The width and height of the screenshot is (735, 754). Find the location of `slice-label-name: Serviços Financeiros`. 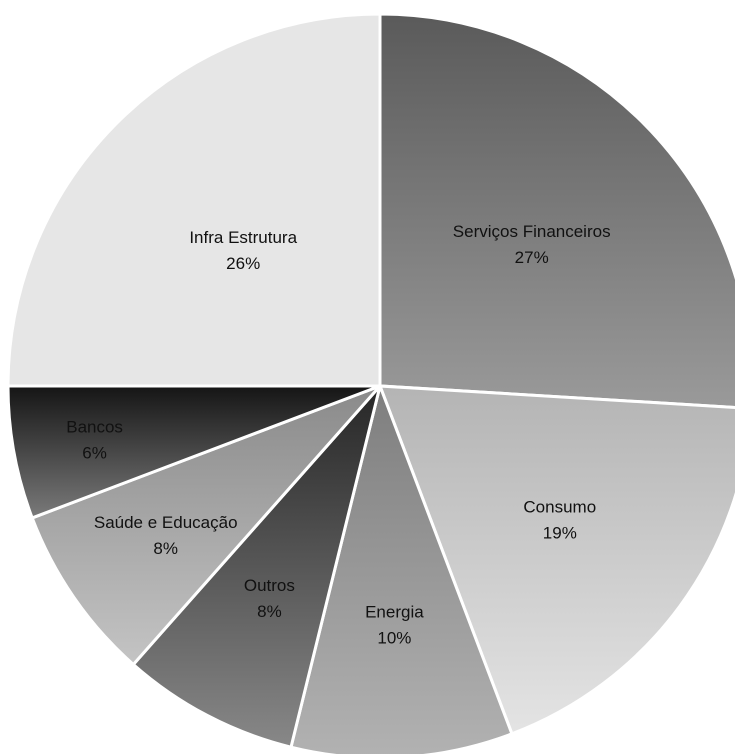

slice-label-name: Serviços Financeiros is located at coordinates (532, 231).